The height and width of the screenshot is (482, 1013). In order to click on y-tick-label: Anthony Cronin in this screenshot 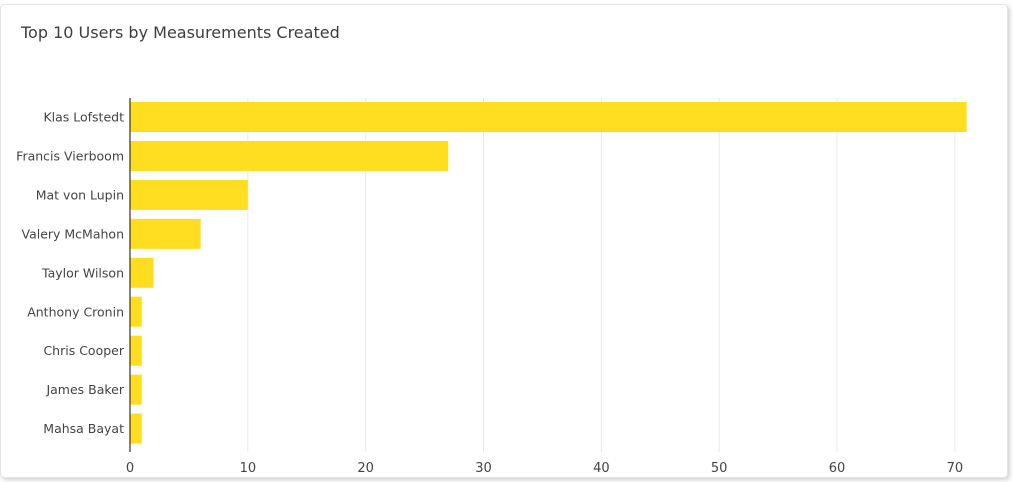, I will do `click(75, 311)`.